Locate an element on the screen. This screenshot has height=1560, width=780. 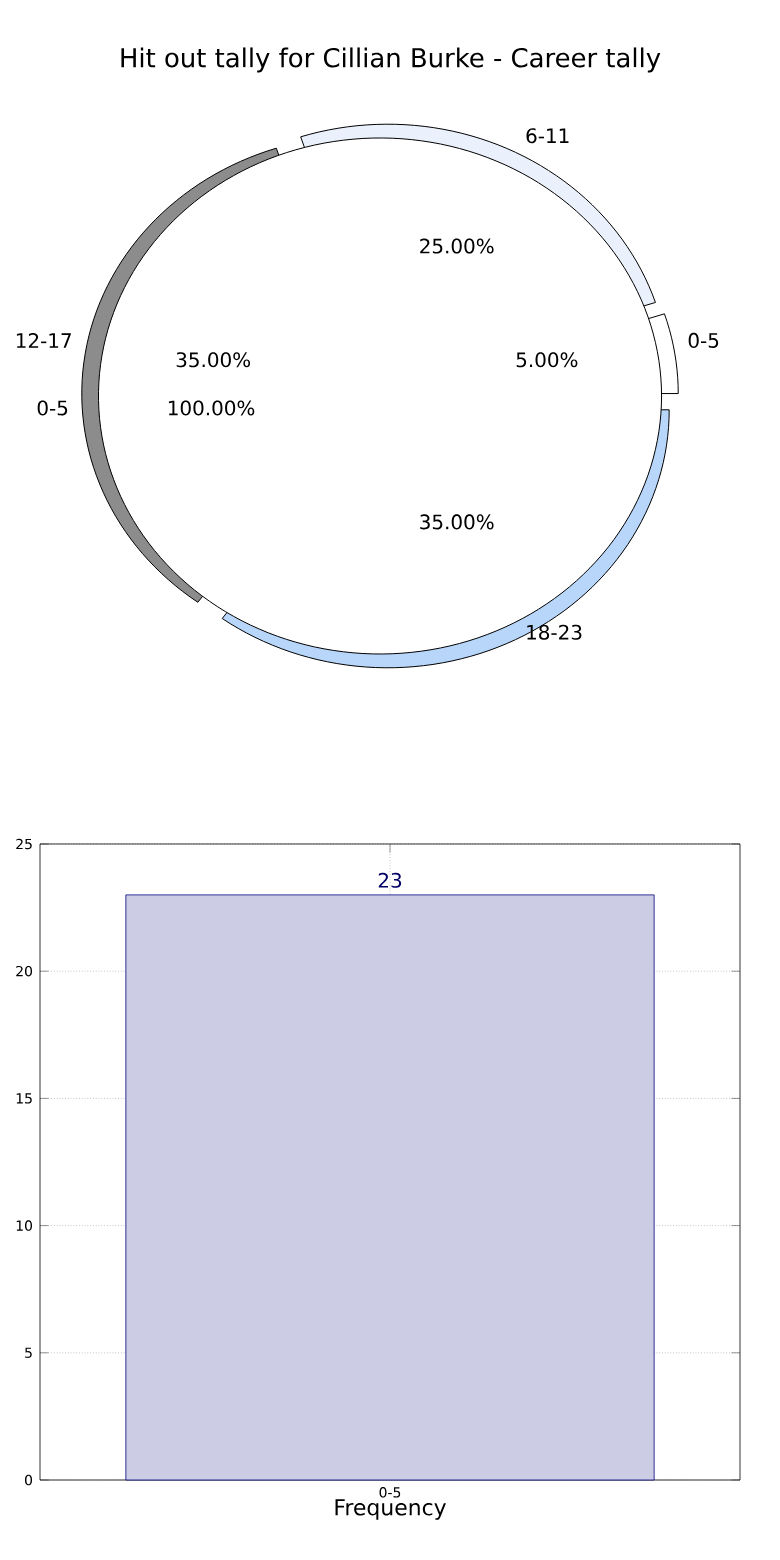
data-label: 5.00% is located at coordinates (547, 360).